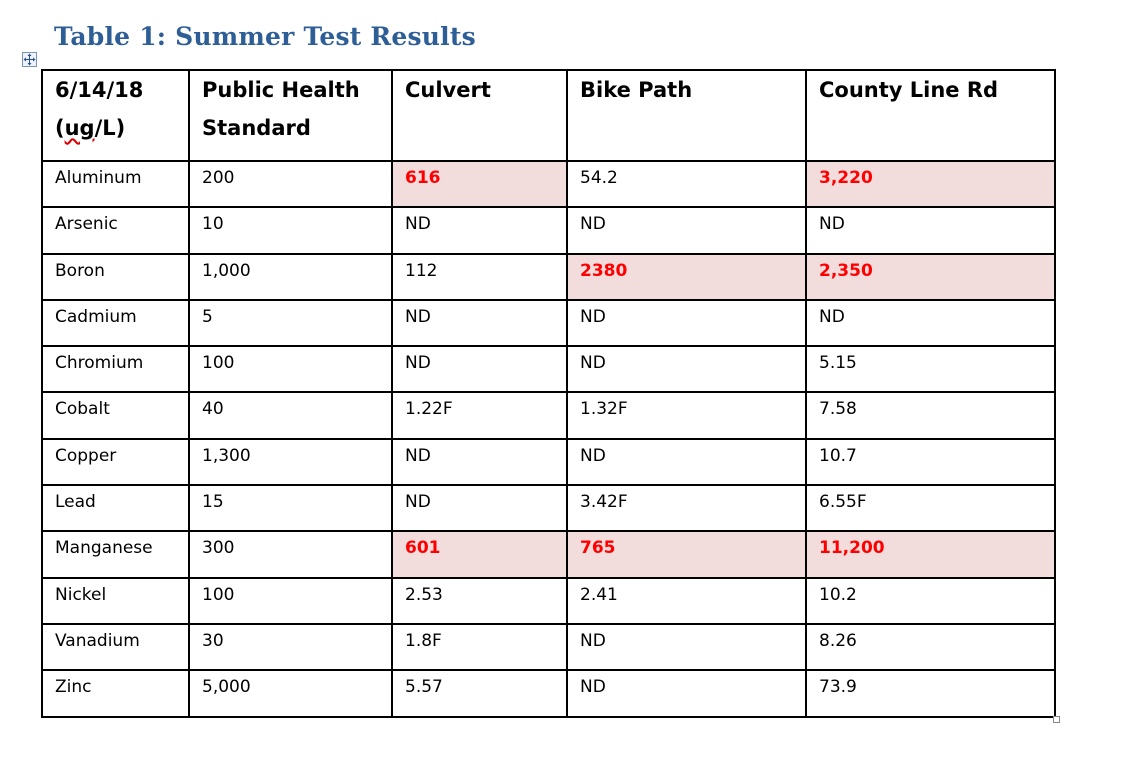  Describe the element at coordinates (290, 415) in the screenshot. I see `cell-standard: 40` at that location.